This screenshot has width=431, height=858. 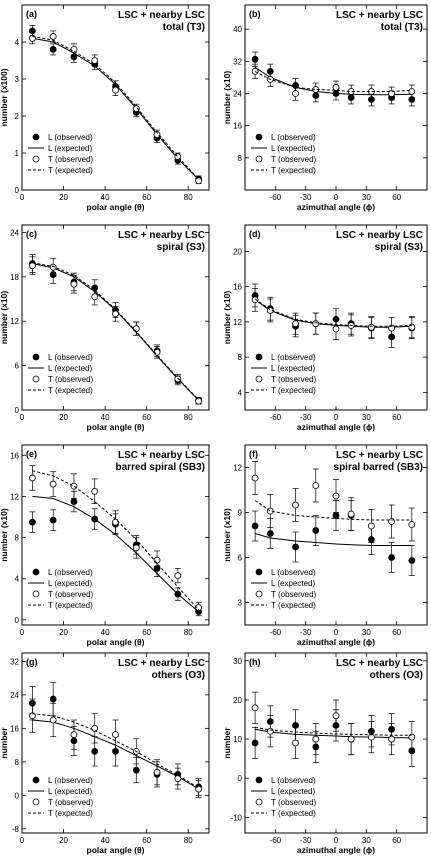 I want to click on legend-label: L (observed), so click(x=293, y=572).